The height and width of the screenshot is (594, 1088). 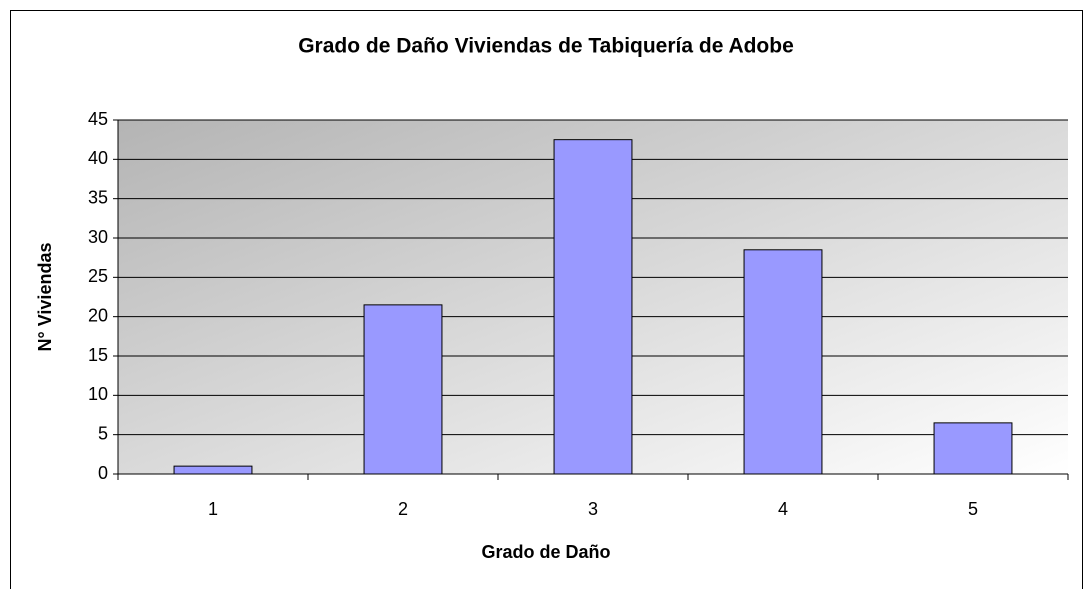 I want to click on y-tick-label: 25, so click(x=98, y=276).